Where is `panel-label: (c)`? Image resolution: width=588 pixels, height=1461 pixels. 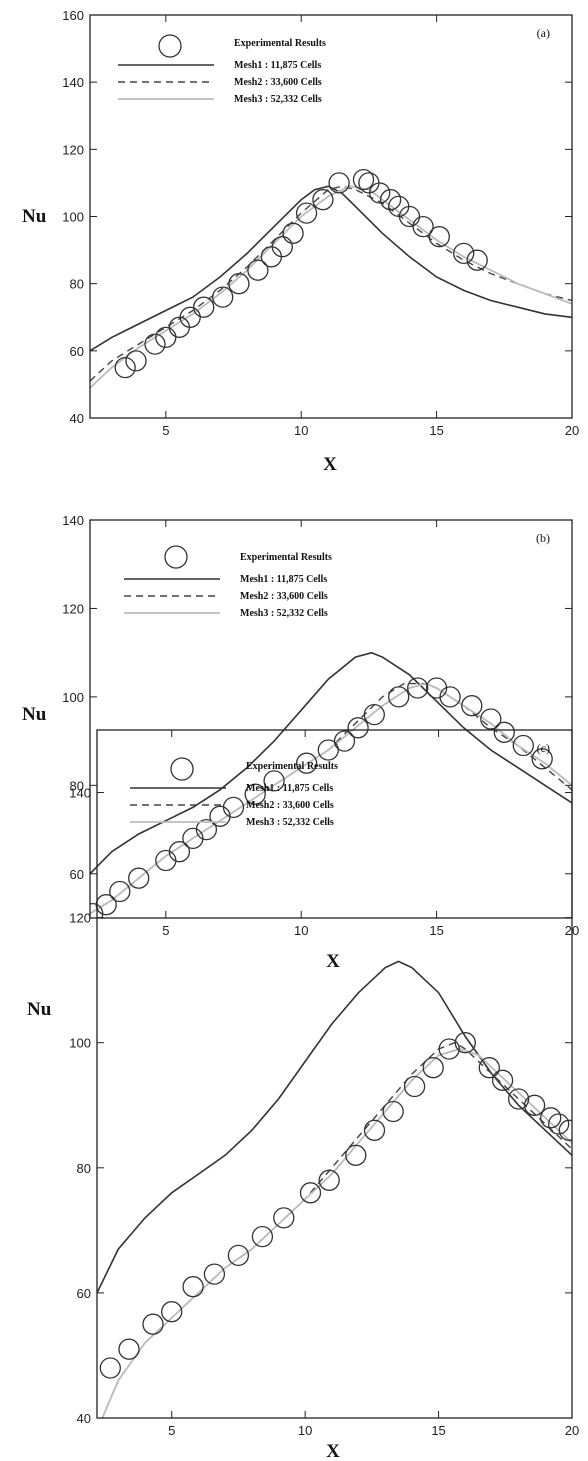
panel-label: (c) is located at coordinates (543, 748).